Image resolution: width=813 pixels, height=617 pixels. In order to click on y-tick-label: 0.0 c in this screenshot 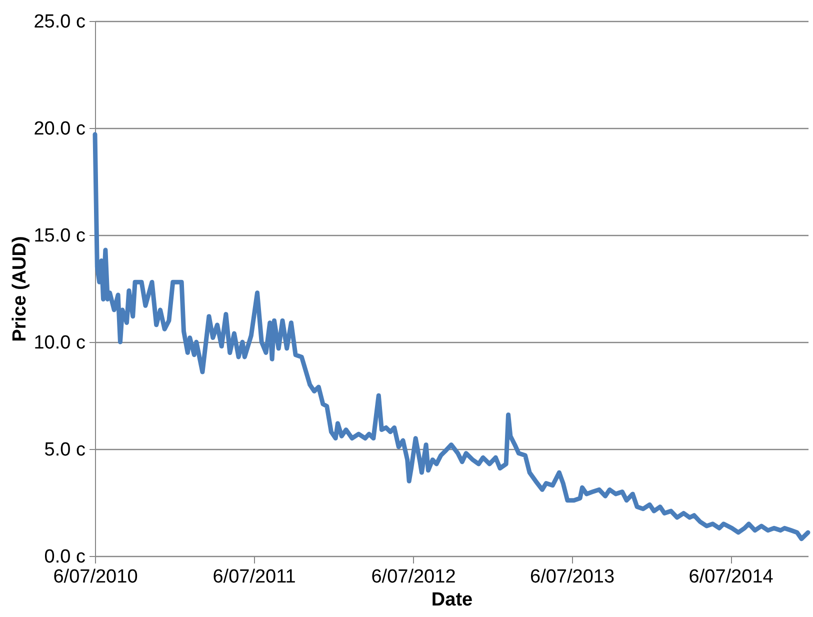, I will do `click(65, 557)`.